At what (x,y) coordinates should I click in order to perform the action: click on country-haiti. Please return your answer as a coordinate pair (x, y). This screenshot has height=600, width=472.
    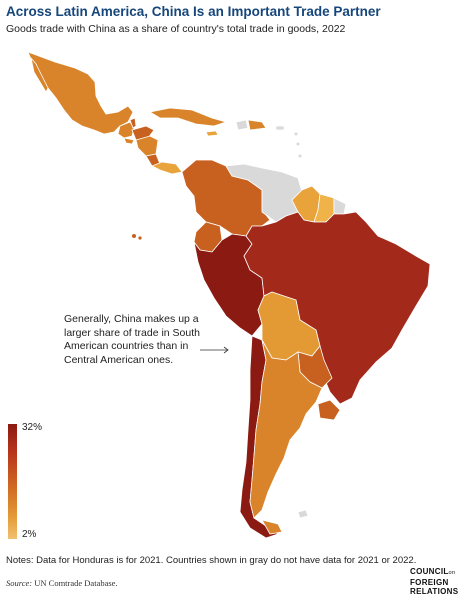
    Looking at the image, I should click on (242, 125).